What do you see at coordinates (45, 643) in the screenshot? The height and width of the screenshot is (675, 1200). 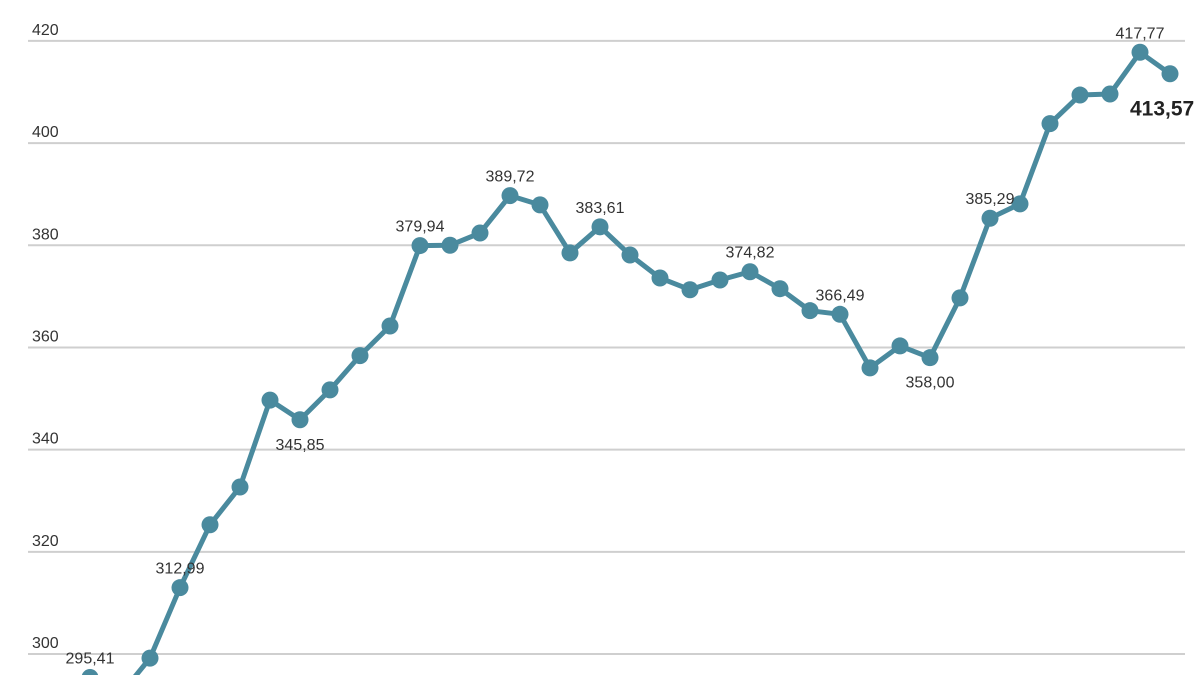 I see `y-tick-label: 300` at bounding box center [45, 643].